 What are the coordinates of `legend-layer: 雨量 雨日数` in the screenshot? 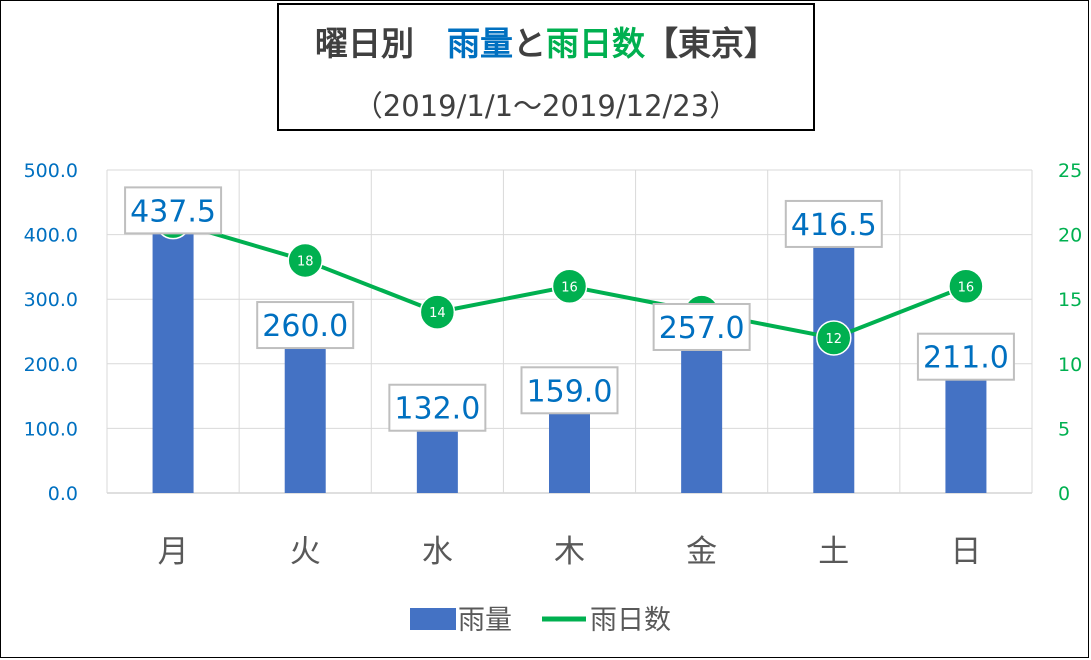 It's located at (540, 620).